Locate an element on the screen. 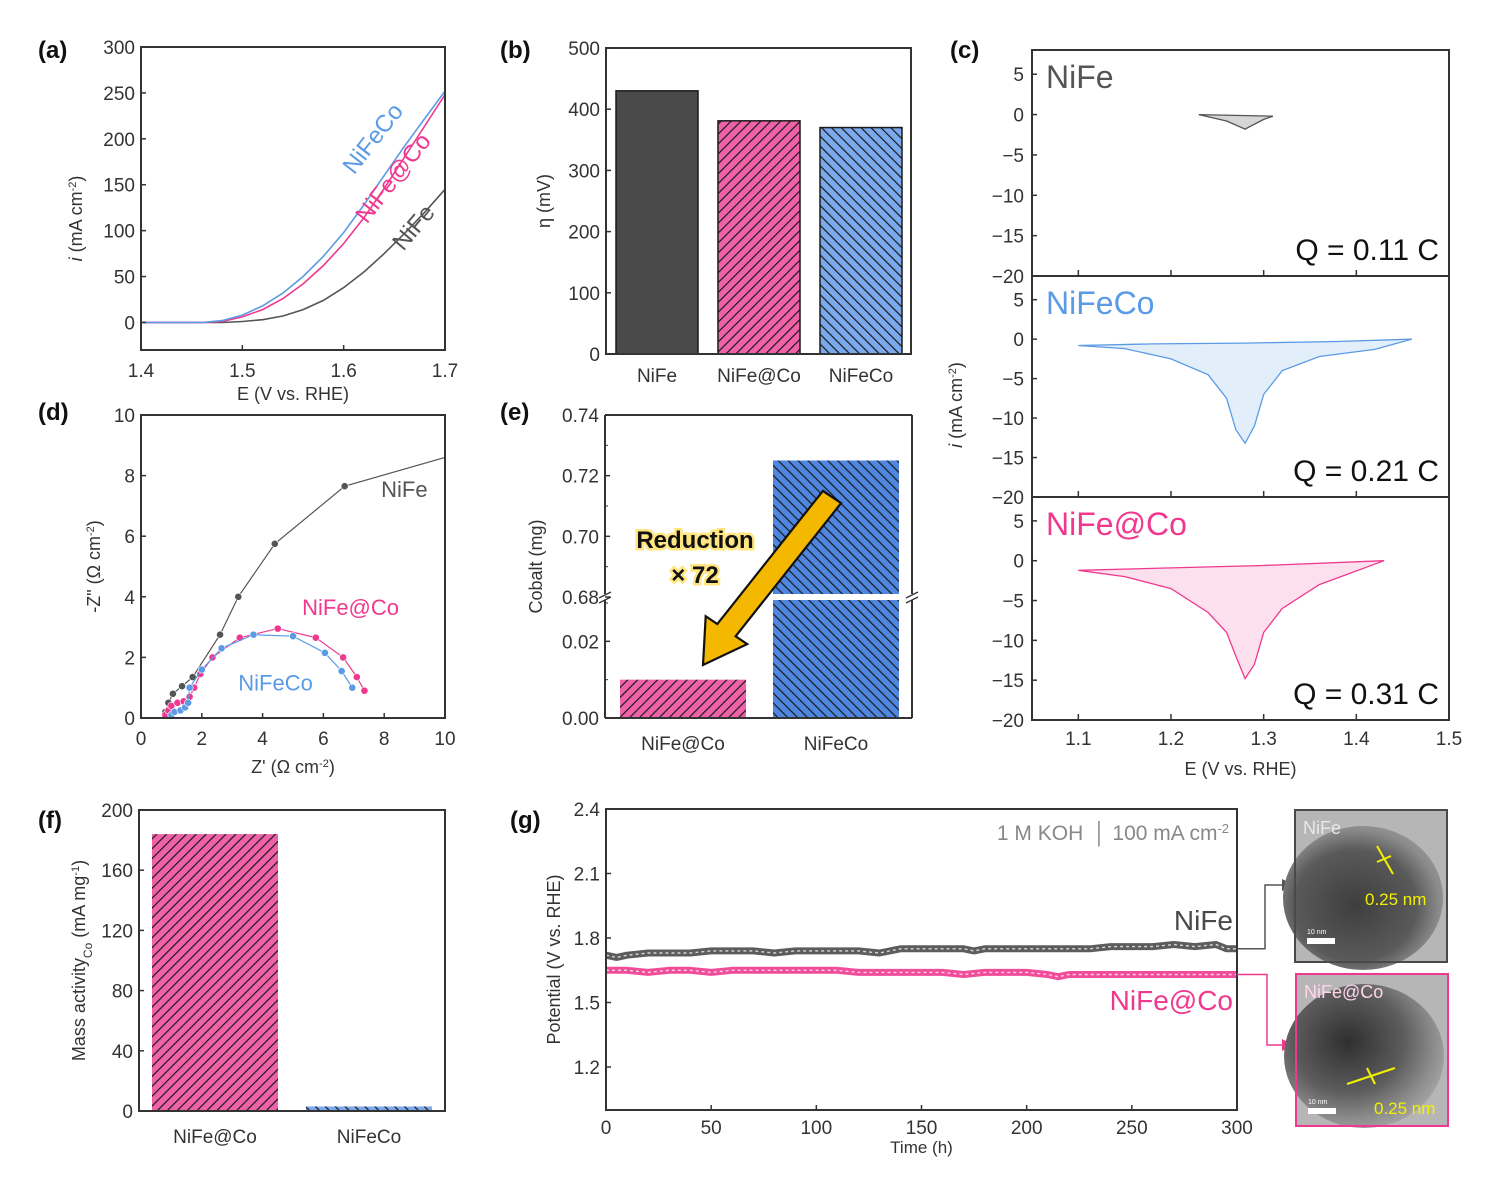 The image size is (1495, 1191). series-annotation: NiFeCo is located at coordinates (275, 683).